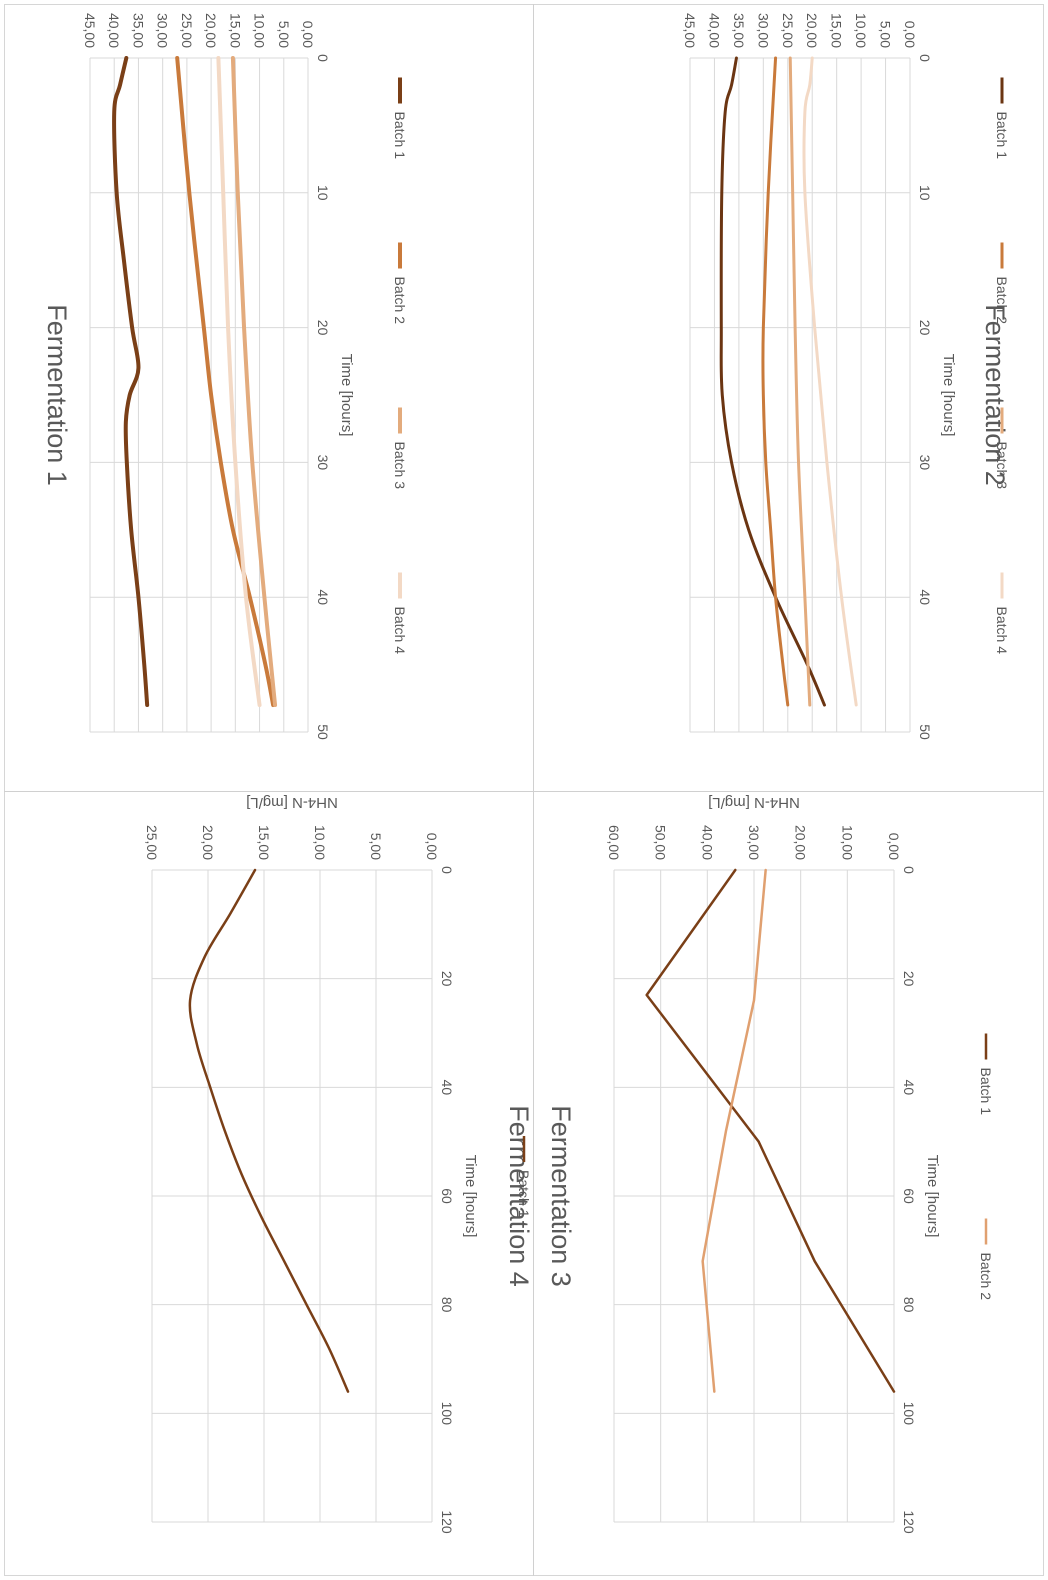 This screenshot has height=1580, width=1048. What do you see at coordinates (400, 366) in the screenshot?
I see `legend: Batch 1 Batch 2 Batch 3 Batch 4` at bounding box center [400, 366].